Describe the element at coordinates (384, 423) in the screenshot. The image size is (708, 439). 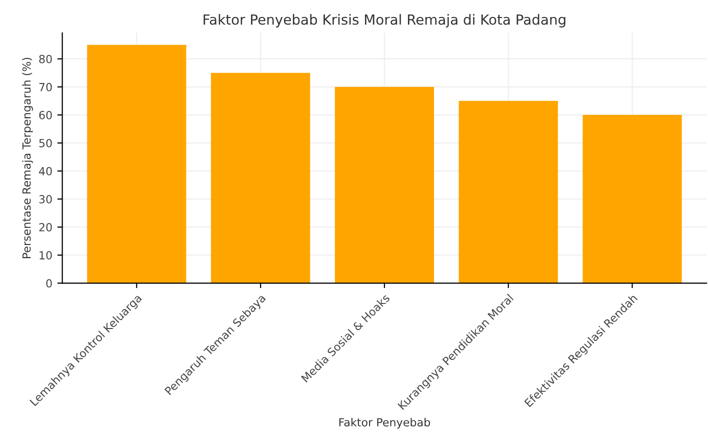
I see `x-axis-title: Faktor Penyebab` at that location.